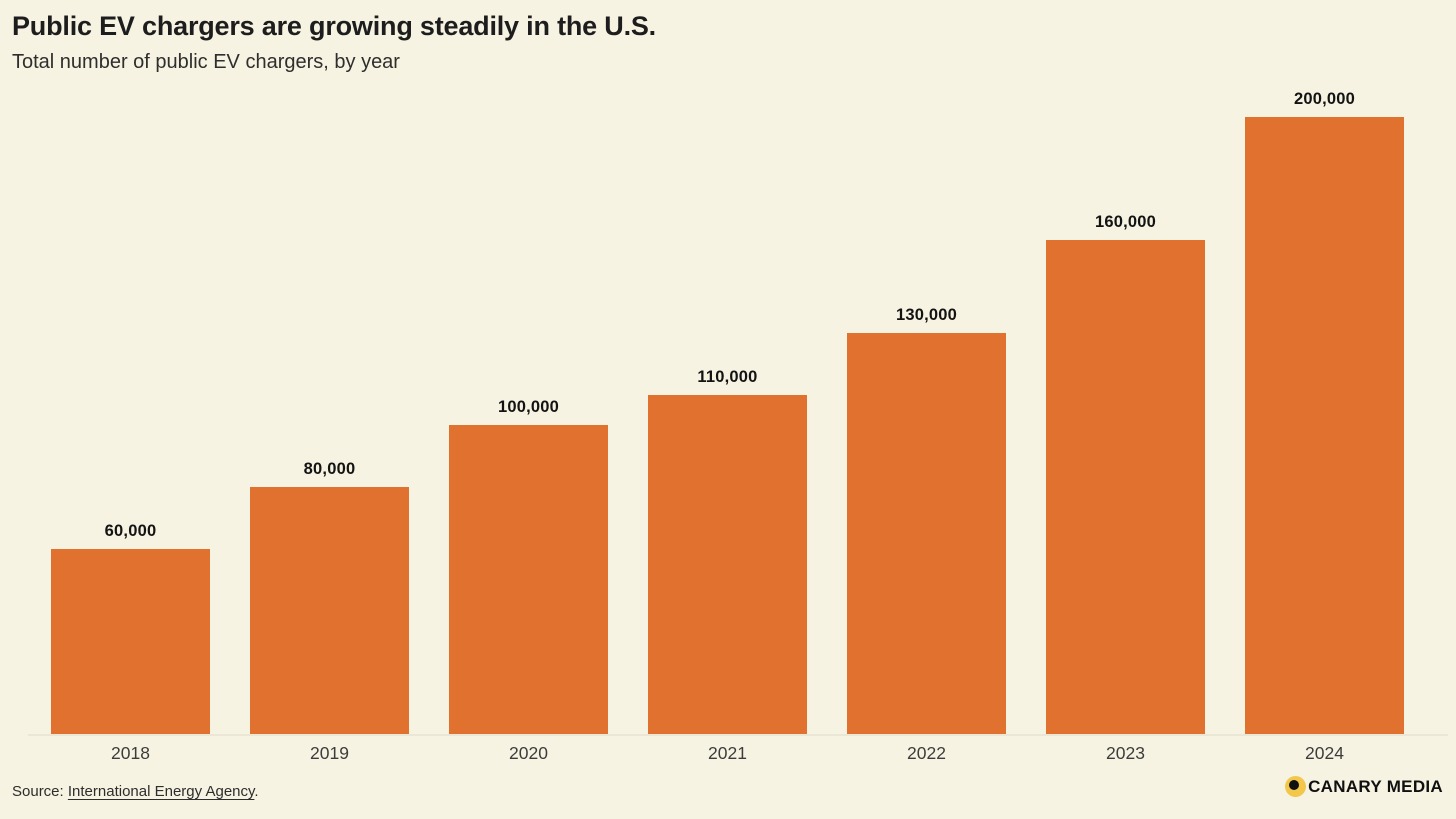 This screenshot has height=819, width=1456. I want to click on logo-mark-icon, so click(1296, 786).